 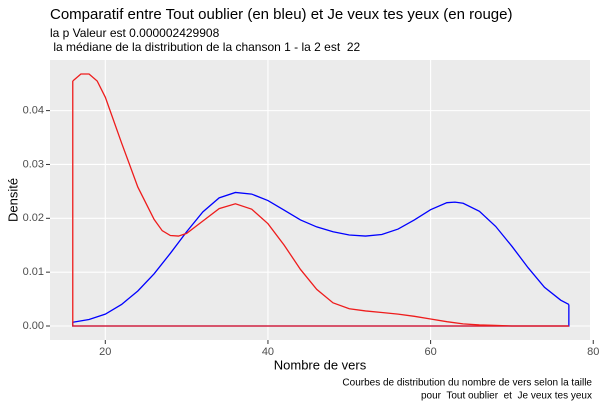 What do you see at coordinates (33, 164) in the screenshot?
I see `y-tick-label: 0.03` at bounding box center [33, 164].